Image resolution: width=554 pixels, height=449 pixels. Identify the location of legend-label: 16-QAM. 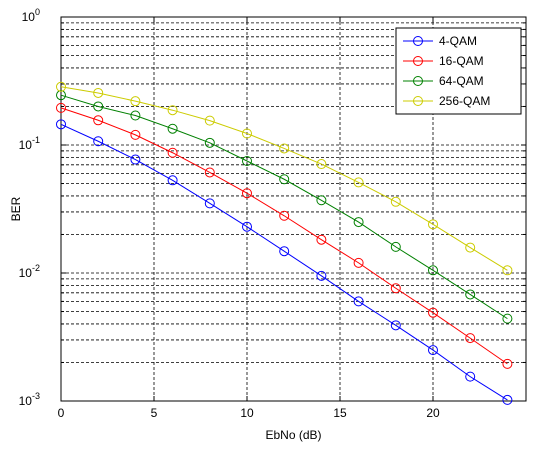
(461, 61).